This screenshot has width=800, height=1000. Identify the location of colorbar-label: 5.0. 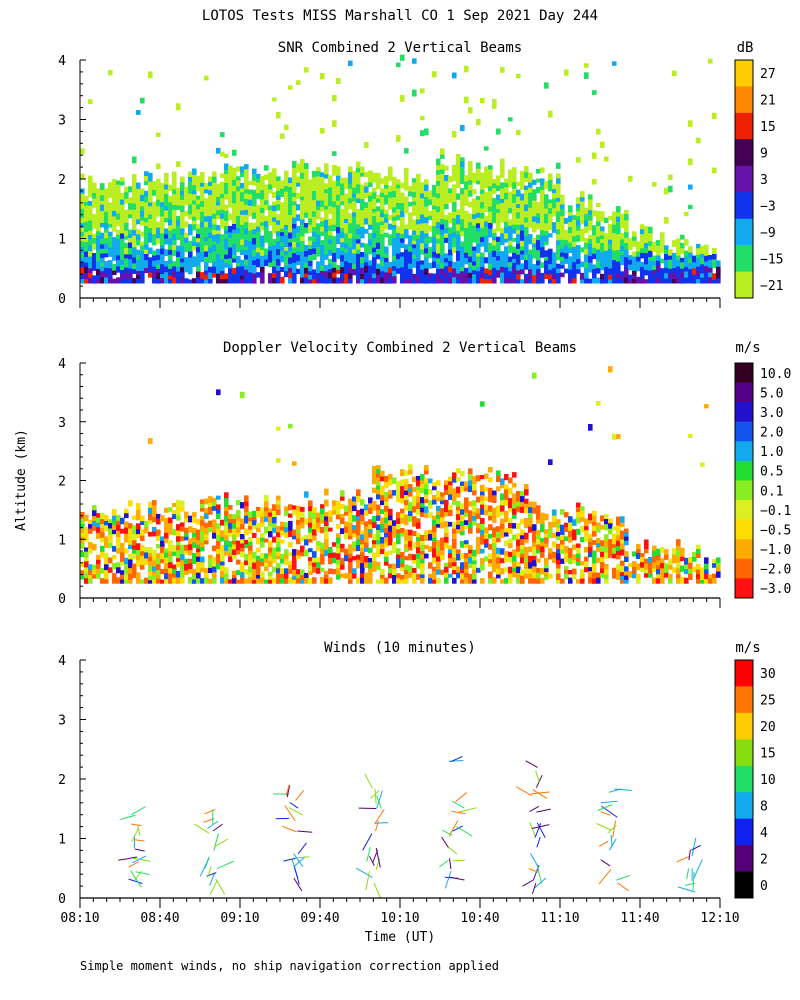
(771, 393).